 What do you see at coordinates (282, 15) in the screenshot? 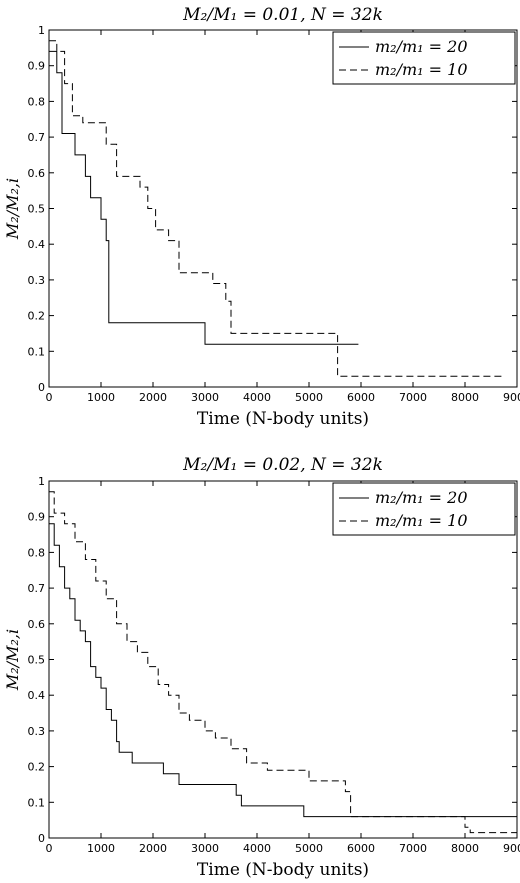
I see `chart-title: M₂/M₁ = 0.01, N = 32k` at bounding box center [282, 15].